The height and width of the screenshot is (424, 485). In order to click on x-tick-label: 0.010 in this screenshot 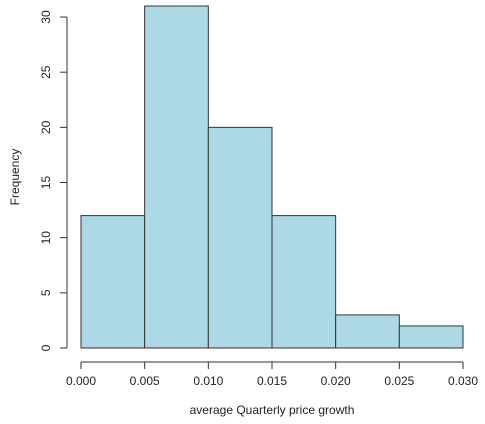, I will do `click(208, 381)`.